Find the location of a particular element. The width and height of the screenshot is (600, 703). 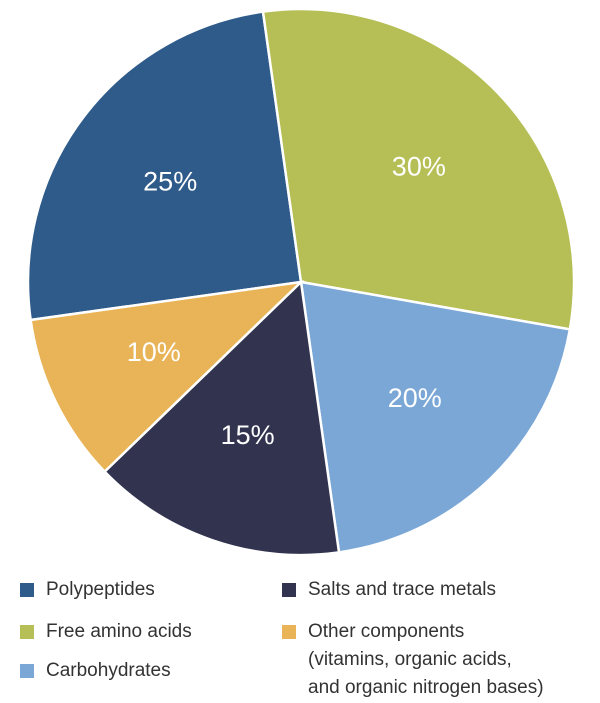

value-label: 10% is located at coordinates (154, 352).